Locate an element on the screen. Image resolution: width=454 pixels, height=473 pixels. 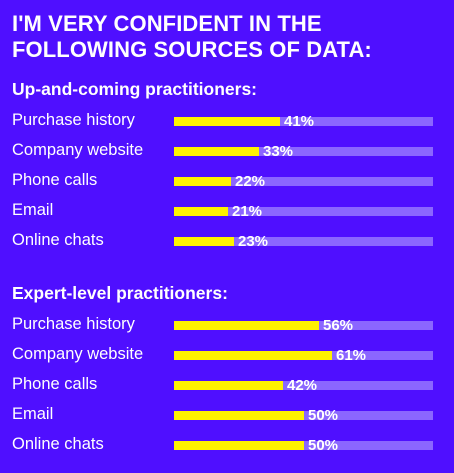
bar-value-label: 21% is located at coordinates (247, 211).